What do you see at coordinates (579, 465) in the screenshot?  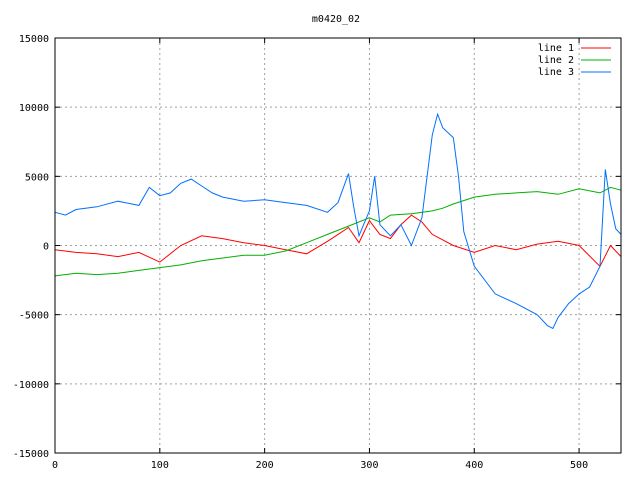 I see `x-tick-label: 500` at bounding box center [579, 465].